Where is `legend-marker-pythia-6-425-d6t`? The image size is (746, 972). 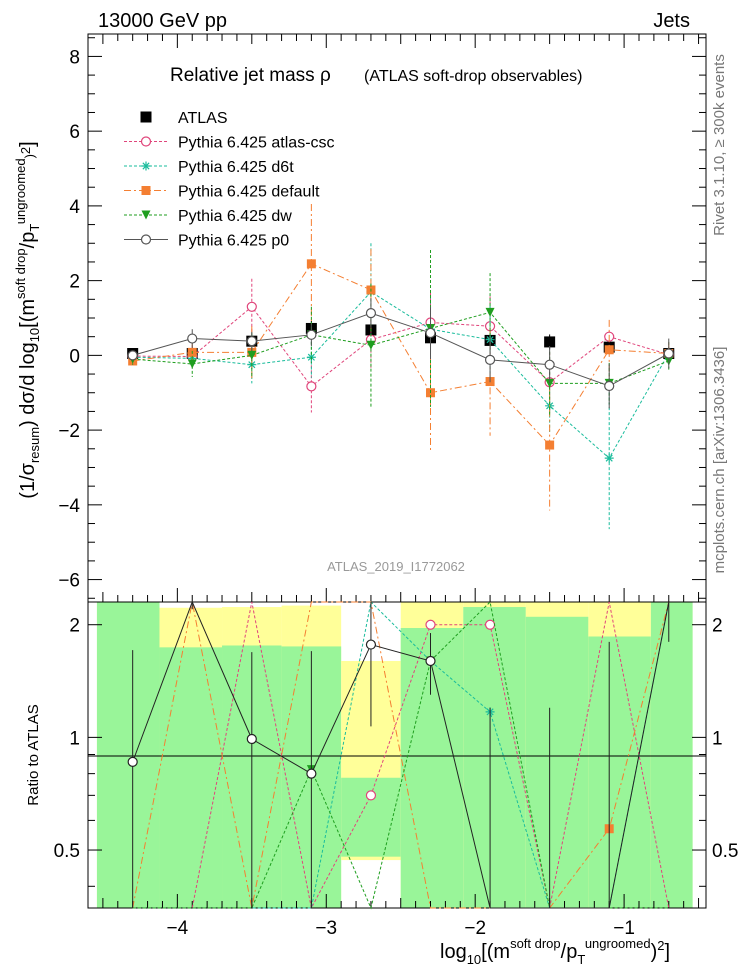
legend-marker-pythia-6-425-d6t is located at coordinates (146, 166).